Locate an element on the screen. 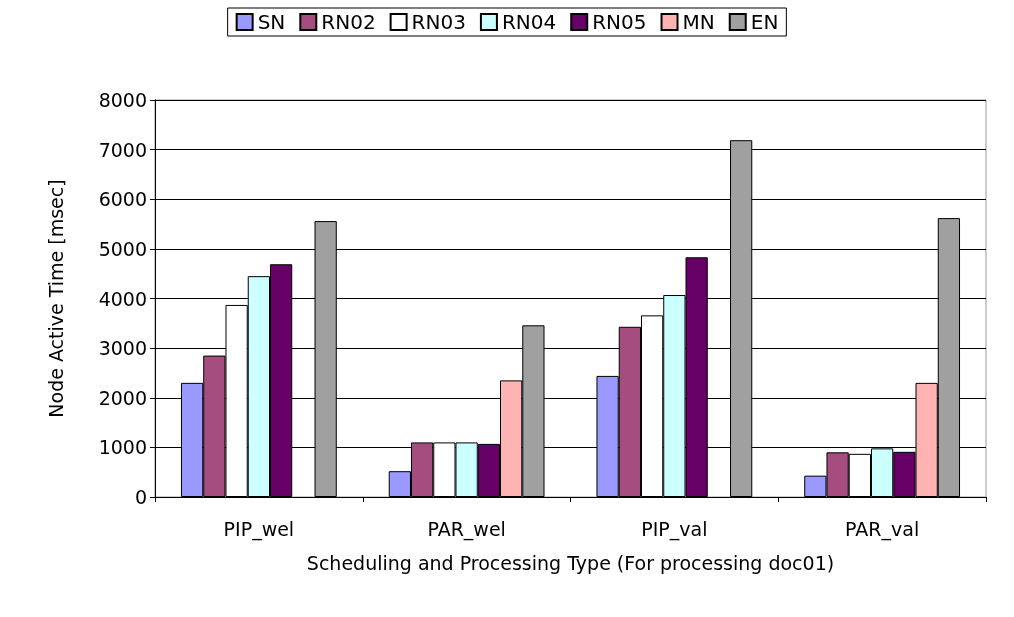  legend-label: RN03 is located at coordinates (438, 22).